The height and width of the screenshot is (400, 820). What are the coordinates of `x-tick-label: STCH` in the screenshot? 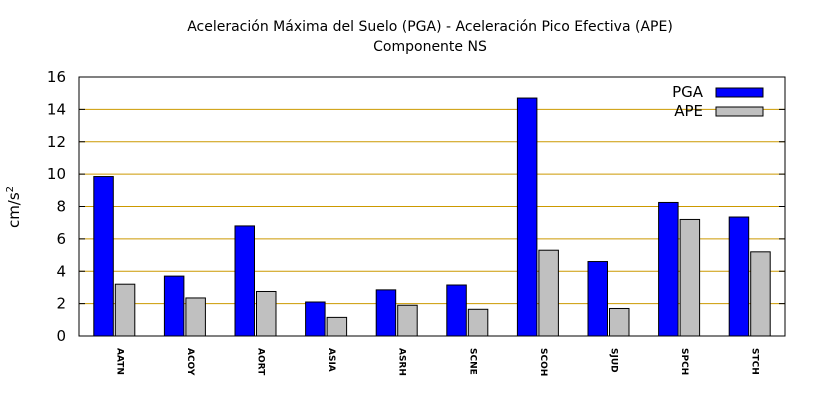 It's located at (755, 361).